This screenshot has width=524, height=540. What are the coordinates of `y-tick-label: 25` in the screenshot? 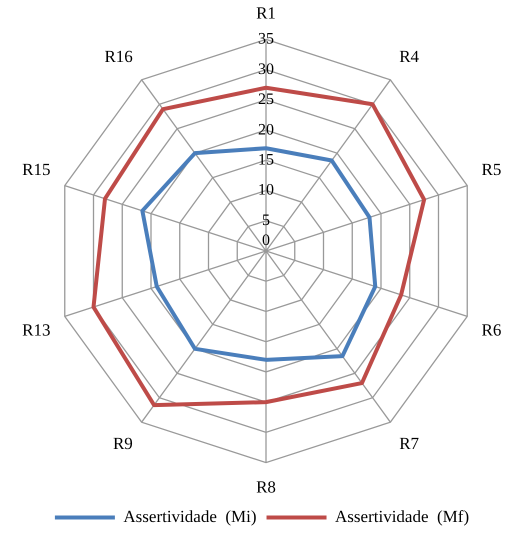 It's located at (266, 99).